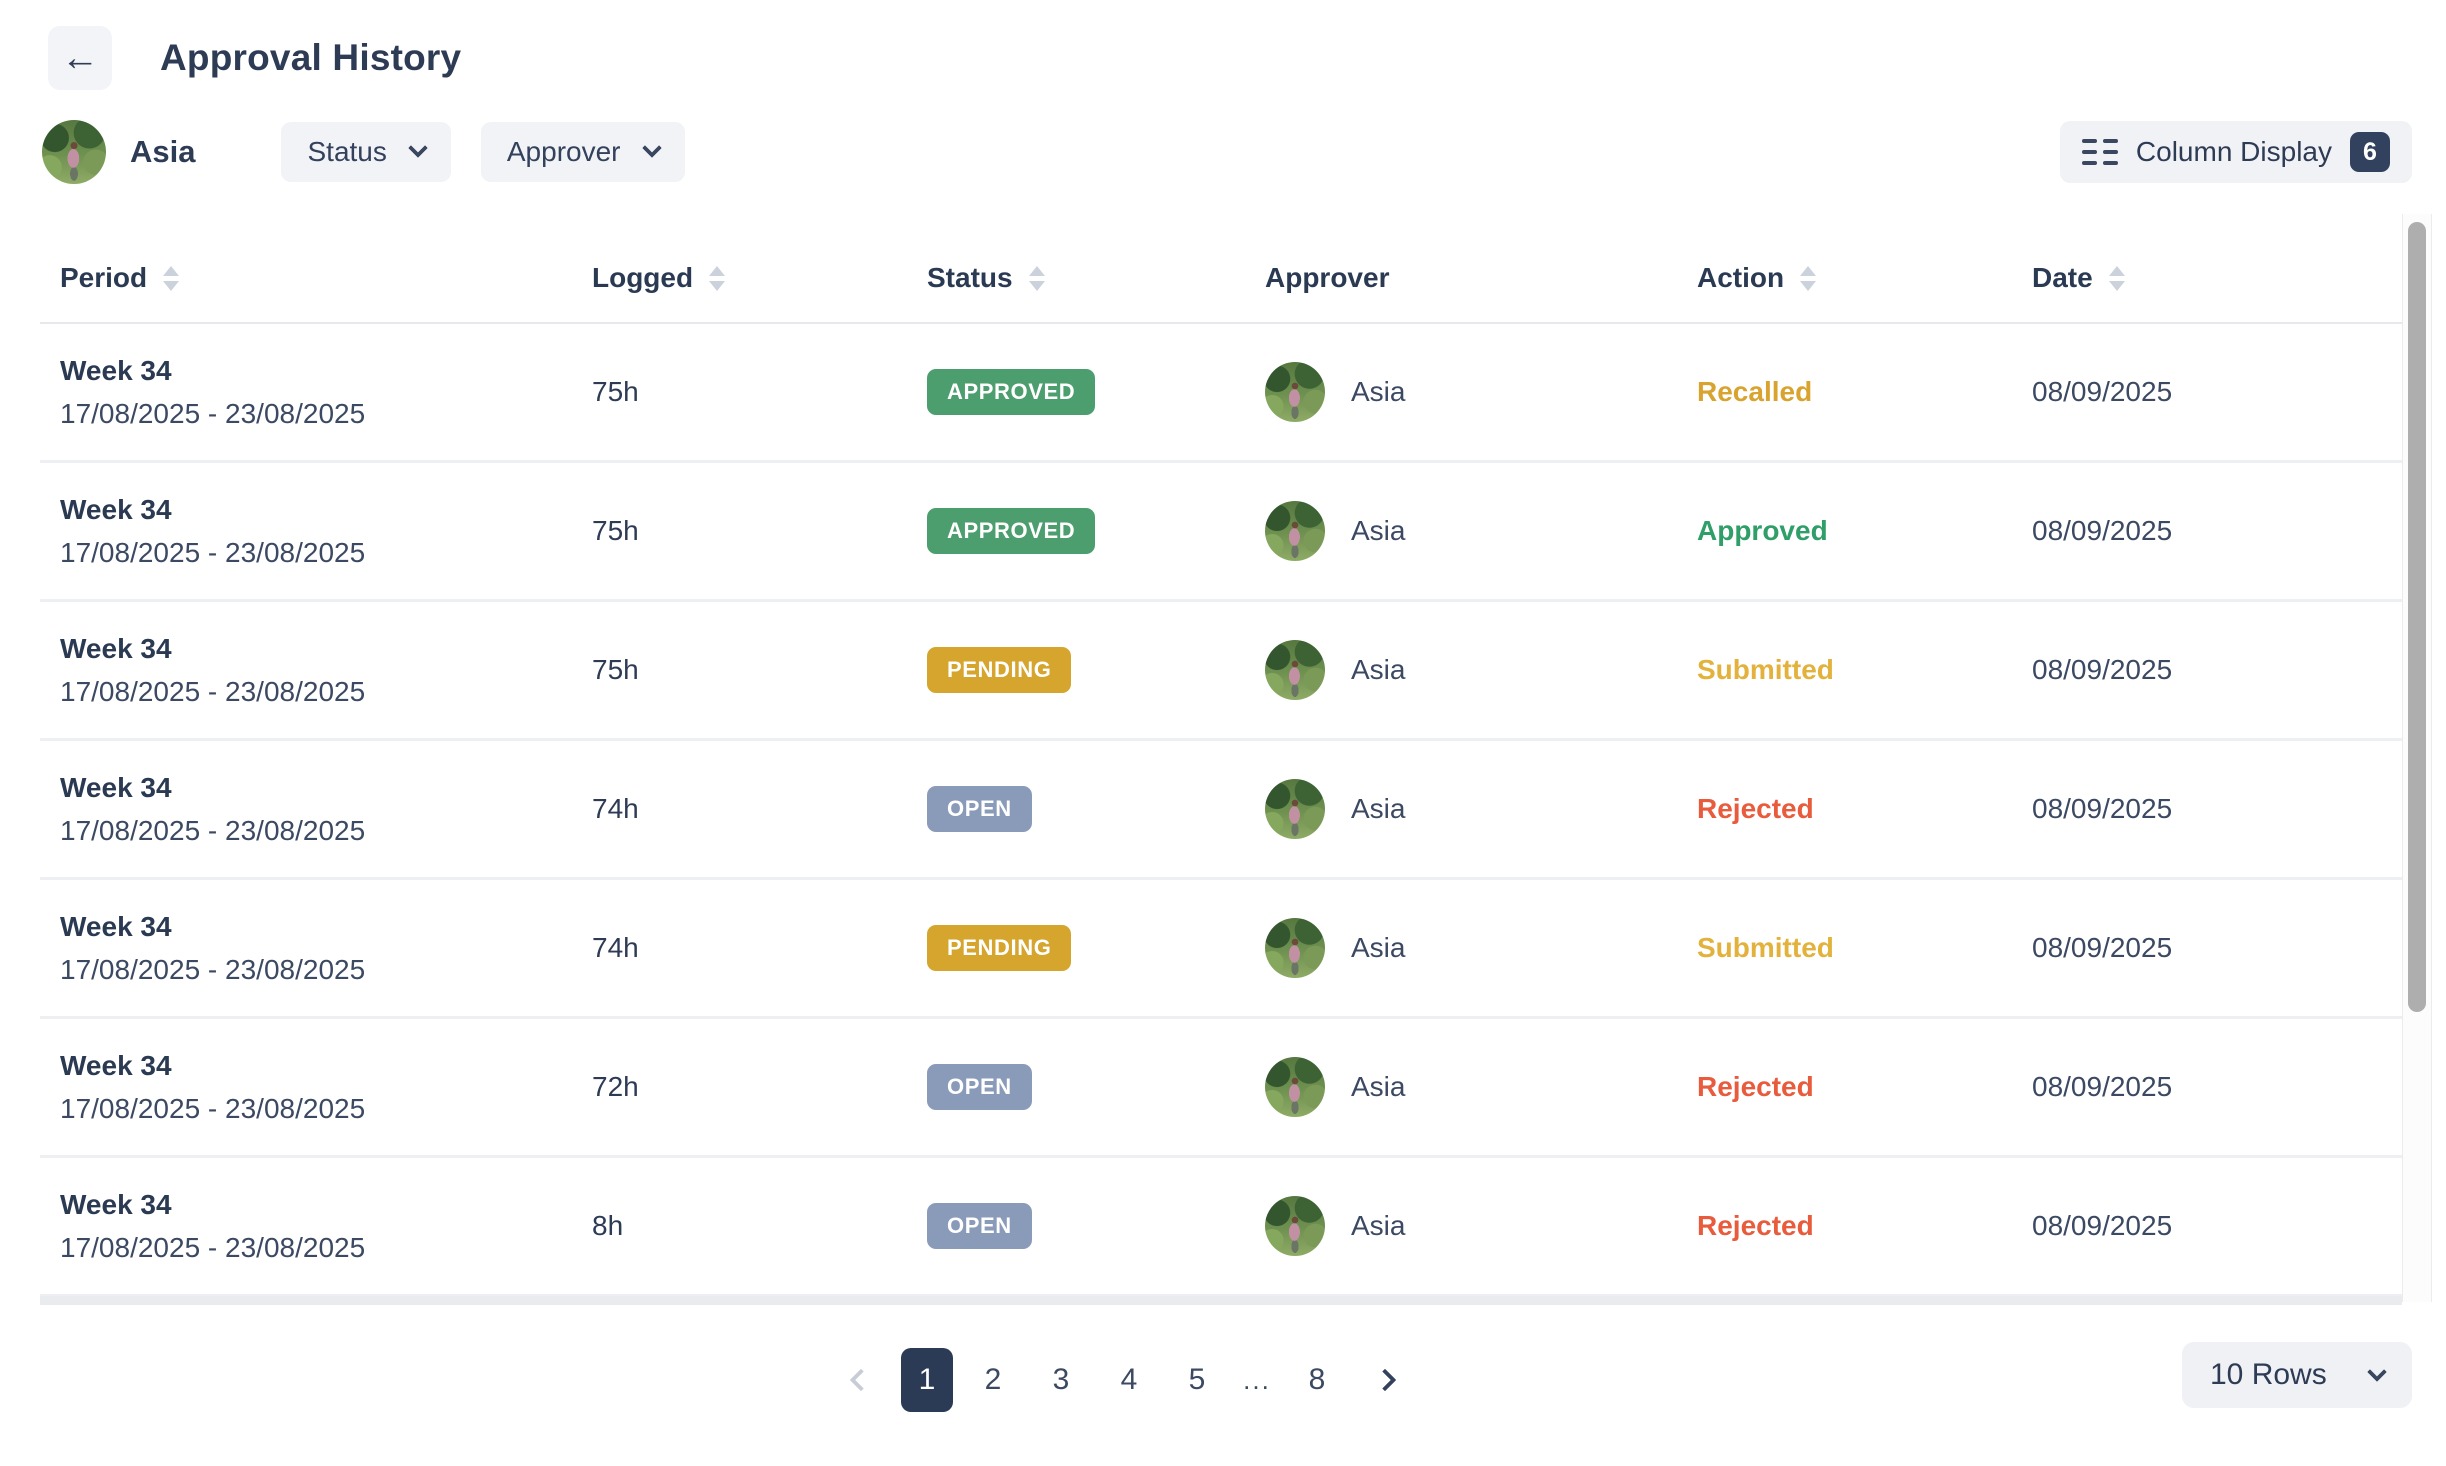  I want to click on next-page-button, so click(1385, 1380).